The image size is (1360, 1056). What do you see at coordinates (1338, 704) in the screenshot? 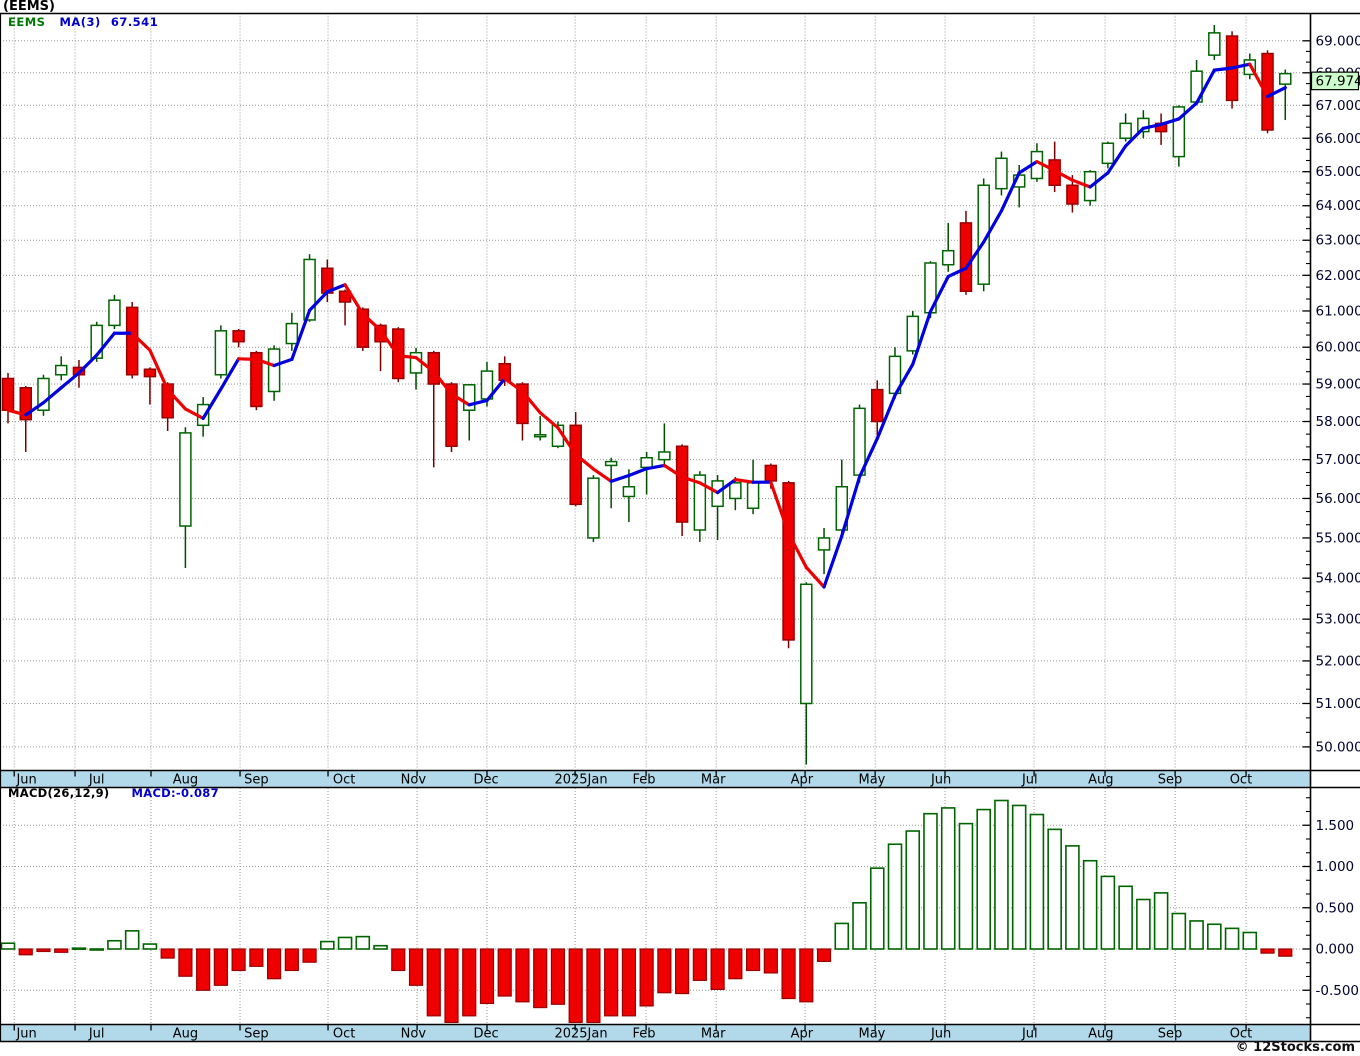
I see `svg-text: 51.000` at bounding box center [1338, 704].